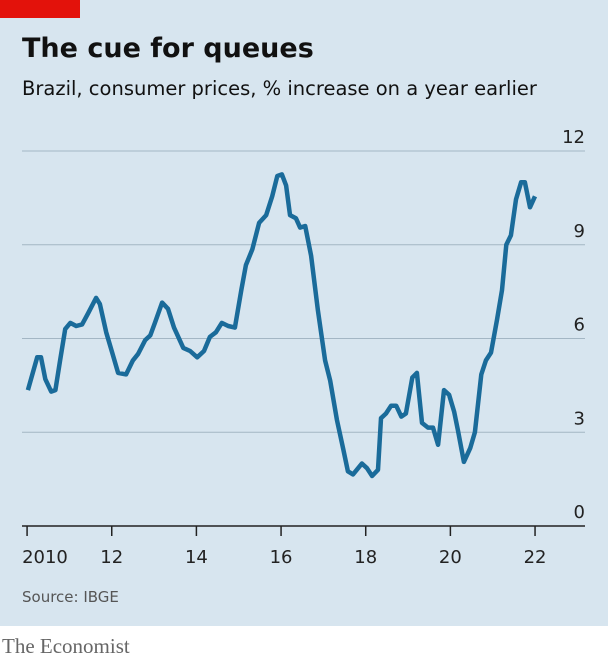 This screenshot has width=608, height=662. What do you see at coordinates (70, 597) in the screenshot?
I see `source: Source: IBGE` at bounding box center [70, 597].